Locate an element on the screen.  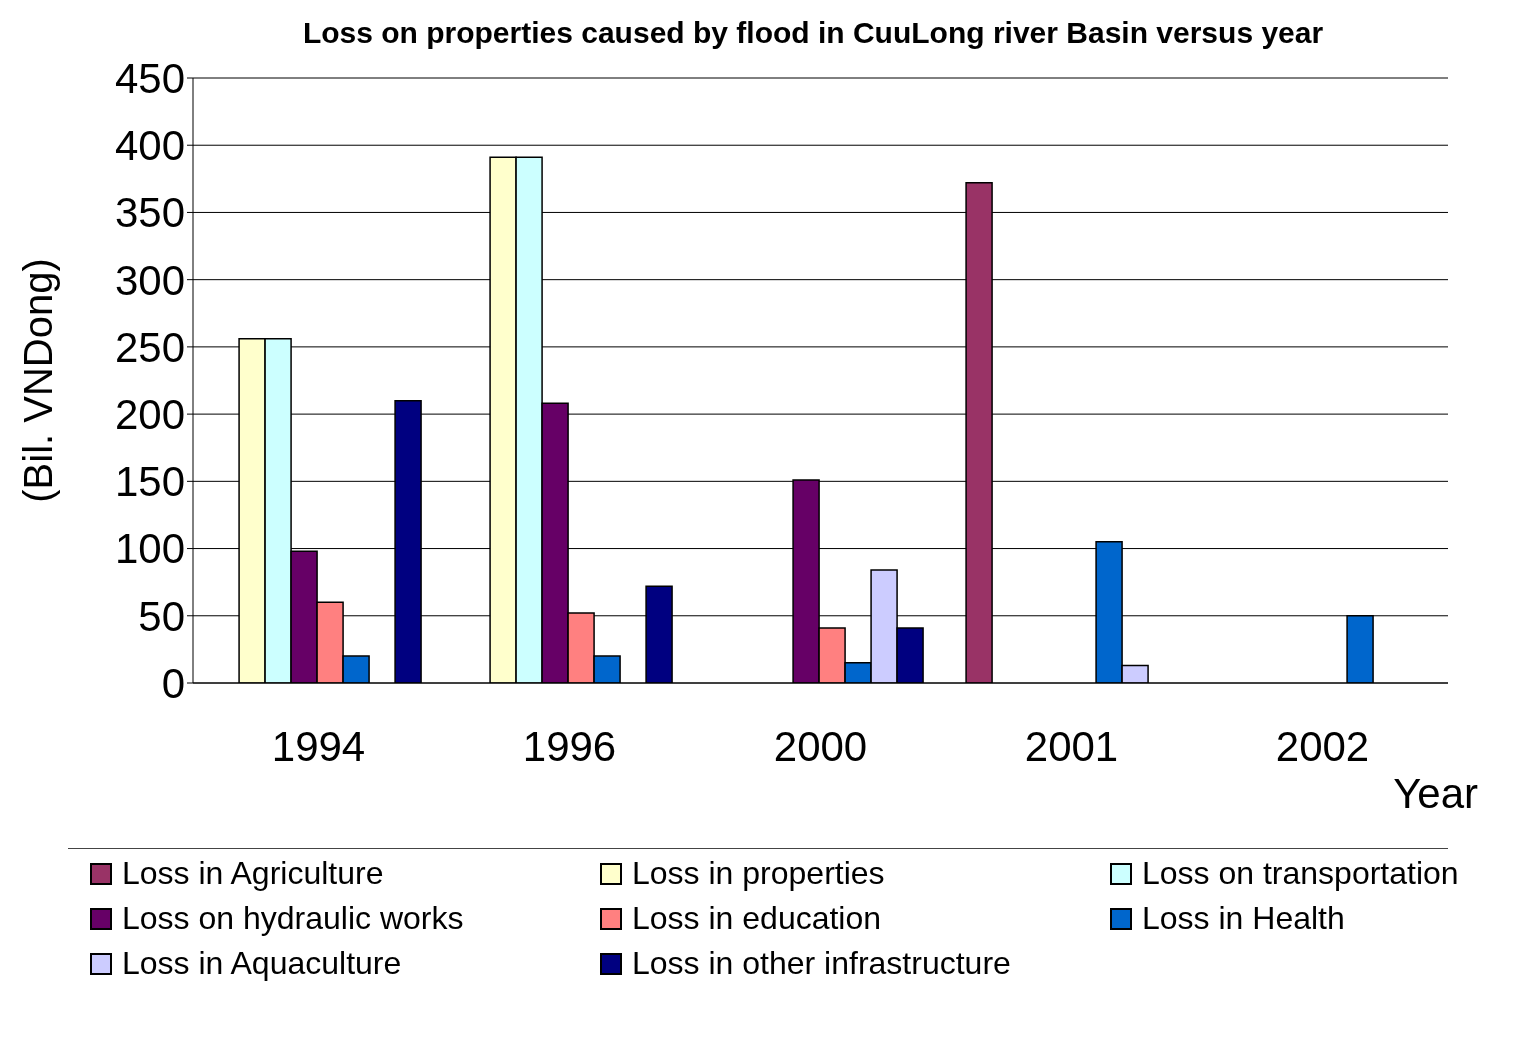
y-tick-label: 100 is located at coordinates (149, 549).